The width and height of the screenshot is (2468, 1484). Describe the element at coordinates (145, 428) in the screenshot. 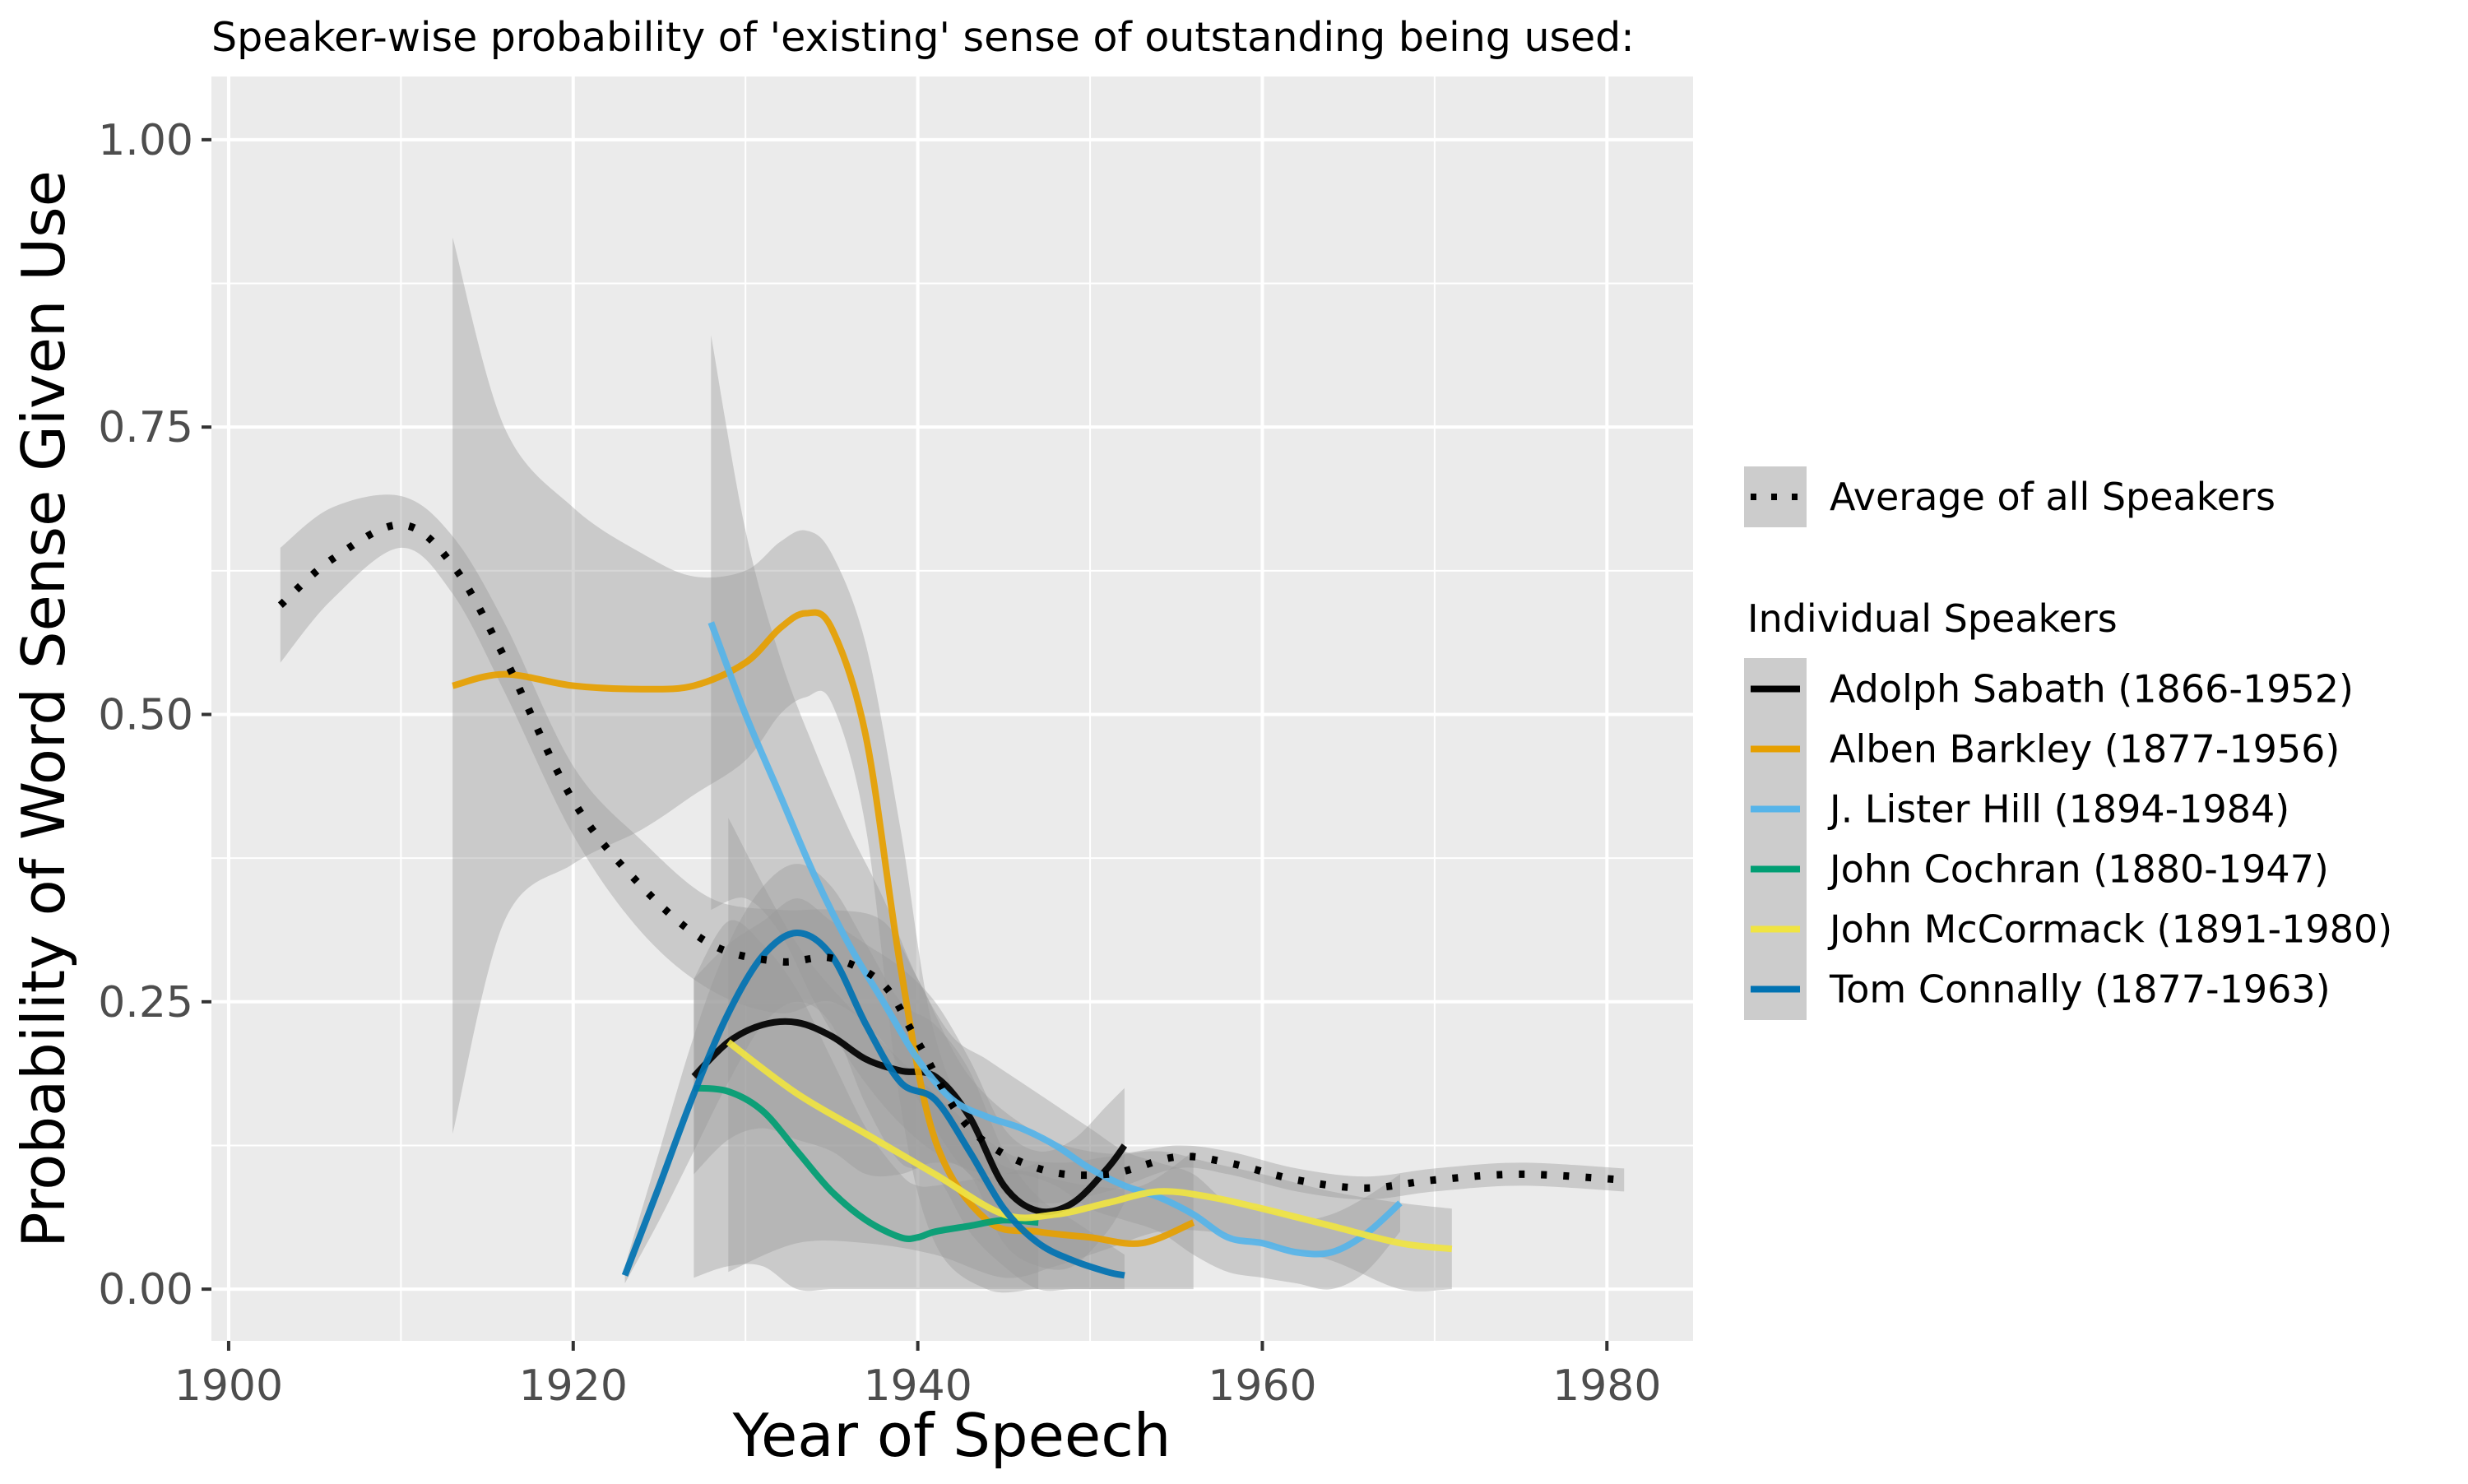

I see `y-tick-label: 0.75` at that location.